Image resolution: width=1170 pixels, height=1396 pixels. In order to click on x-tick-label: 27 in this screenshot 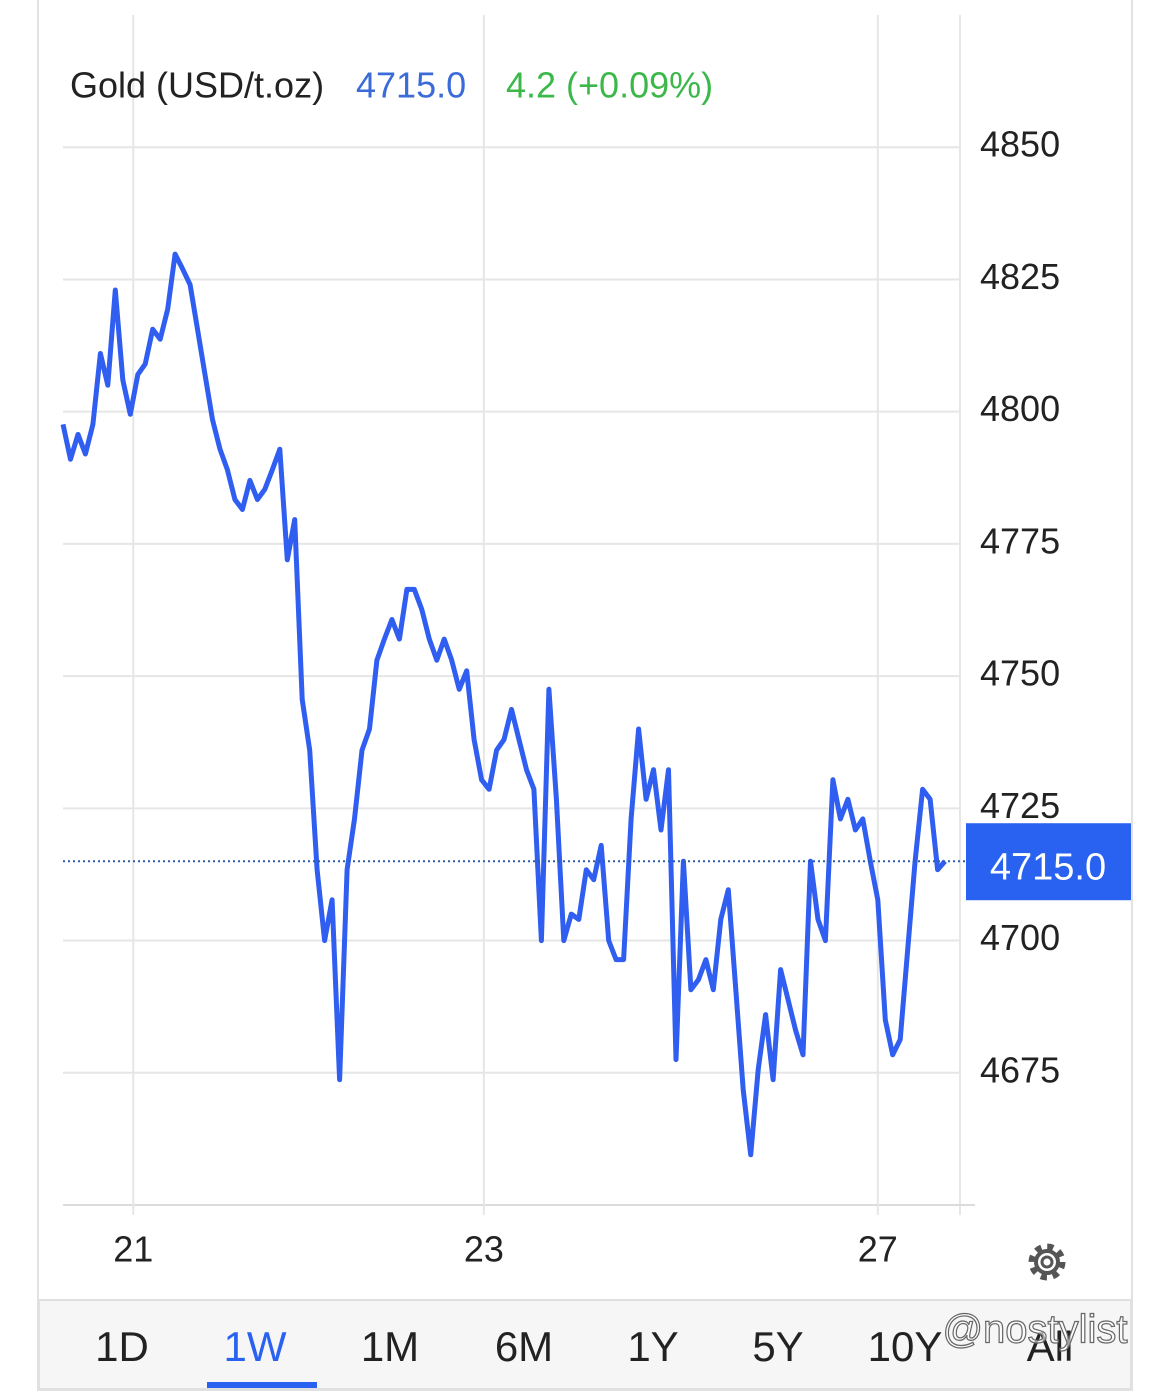, I will do `click(878, 1249)`.